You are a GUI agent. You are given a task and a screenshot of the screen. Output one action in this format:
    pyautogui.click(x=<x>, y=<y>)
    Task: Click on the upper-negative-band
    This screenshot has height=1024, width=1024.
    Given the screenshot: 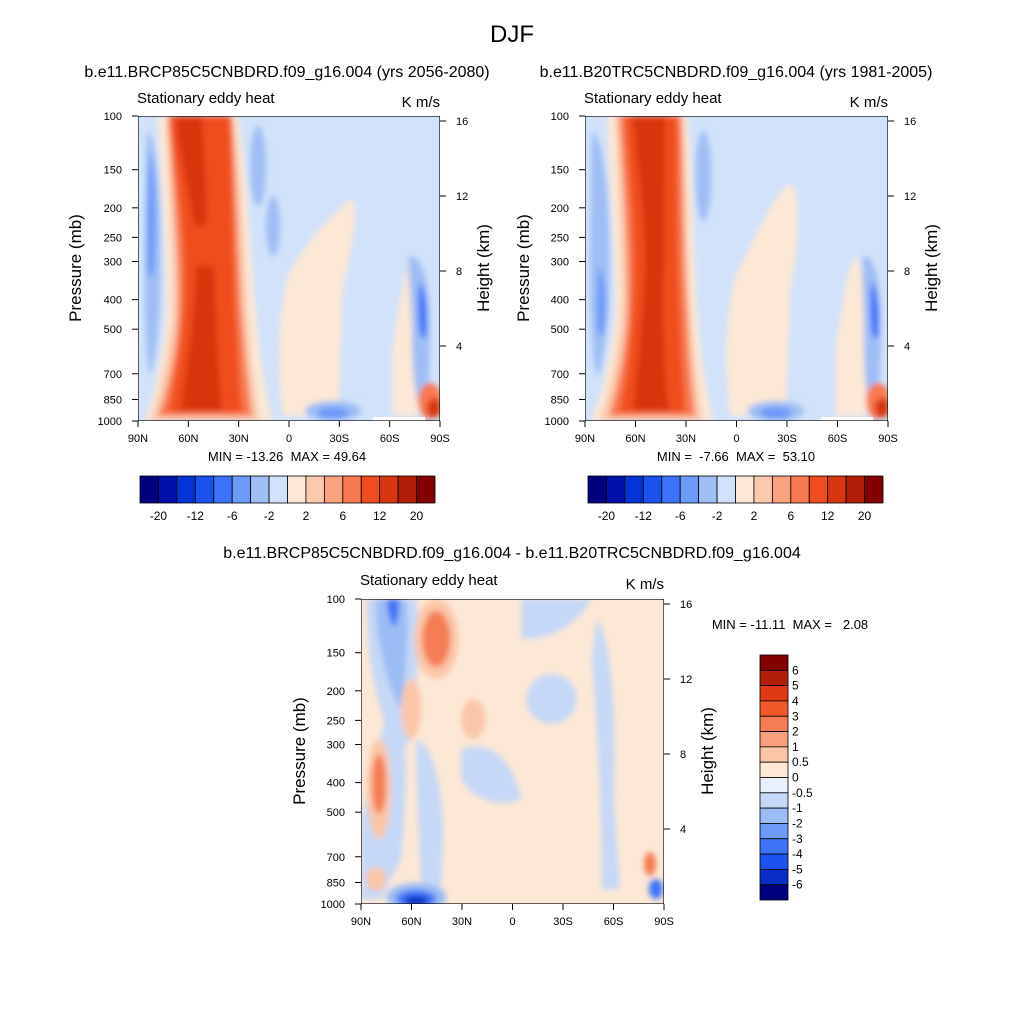 What is the action you would take?
    pyautogui.click(x=556, y=619)
    